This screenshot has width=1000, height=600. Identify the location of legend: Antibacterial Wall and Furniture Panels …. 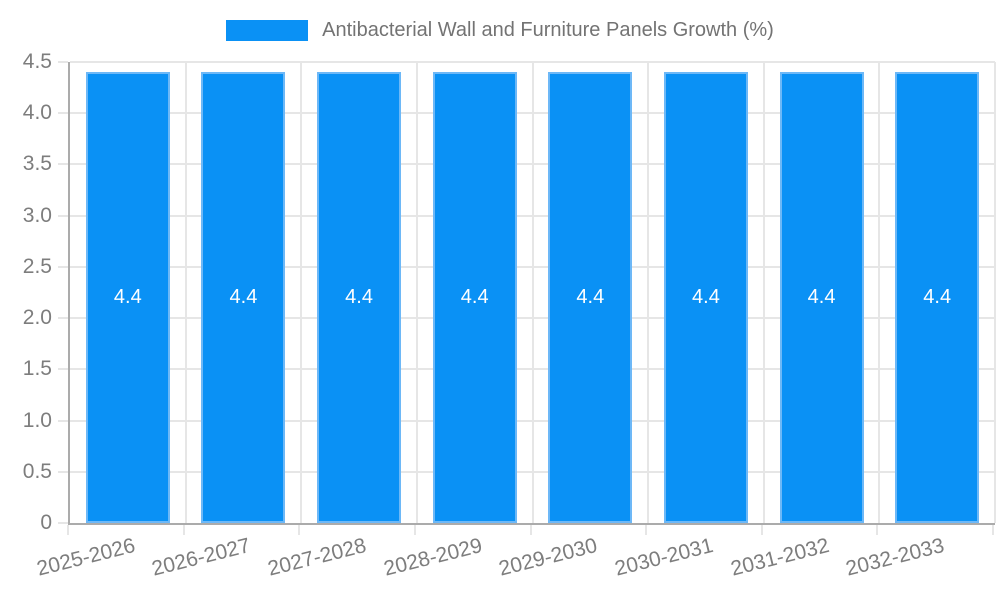
(500, 30).